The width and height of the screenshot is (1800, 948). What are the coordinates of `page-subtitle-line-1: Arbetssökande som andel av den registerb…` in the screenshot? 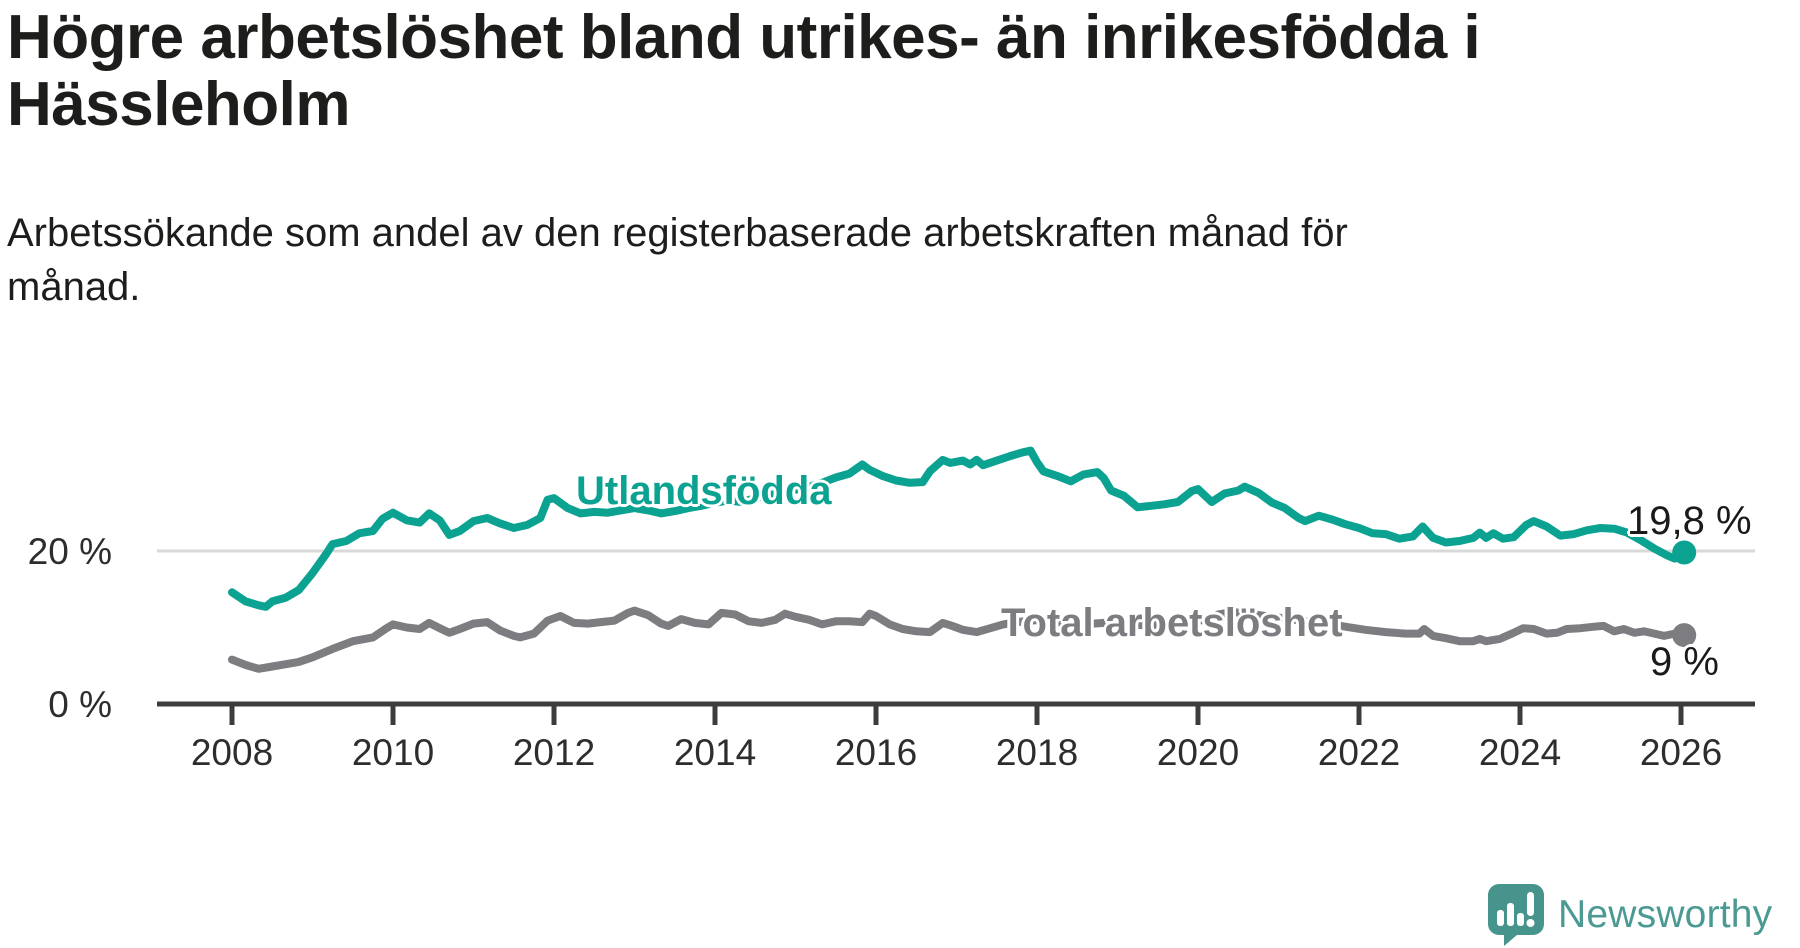 It's located at (677, 233).